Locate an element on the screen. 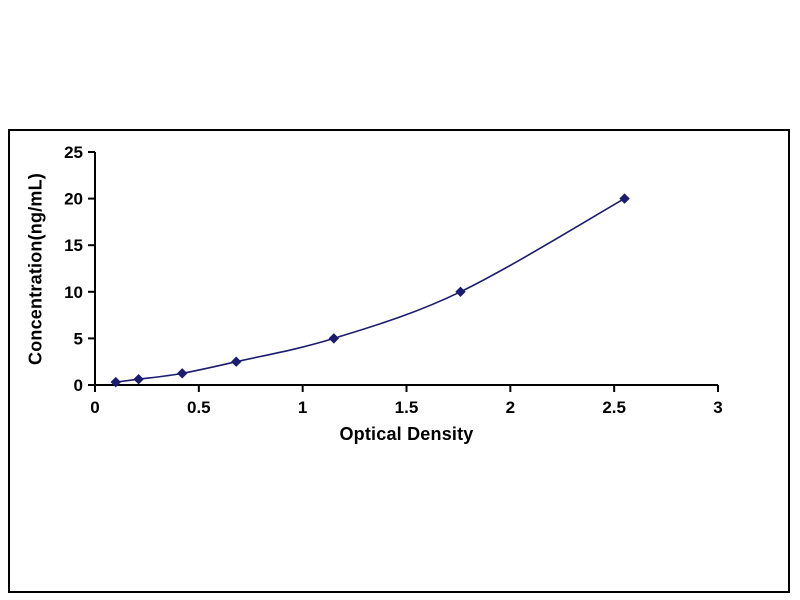 Image resolution: width=800 pixels, height=600 pixels. x-tick-label: 1 is located at coordinates (302, 407).